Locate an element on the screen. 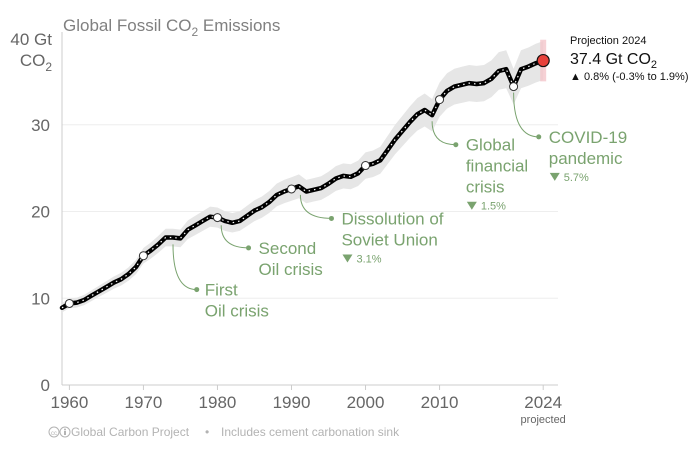 This screenshot has height=451, width=700. annotation-second-oil-line1: Second is located at coordinates (288, 248).